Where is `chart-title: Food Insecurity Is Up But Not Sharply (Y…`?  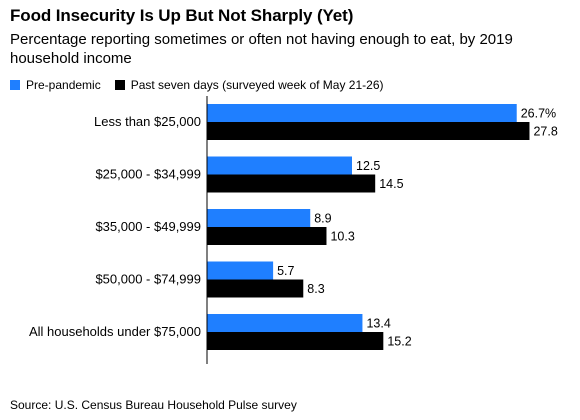 chart-title: Food Insecurity Is Up But Not Sharply (Y… is located at coordinates (182, 15).